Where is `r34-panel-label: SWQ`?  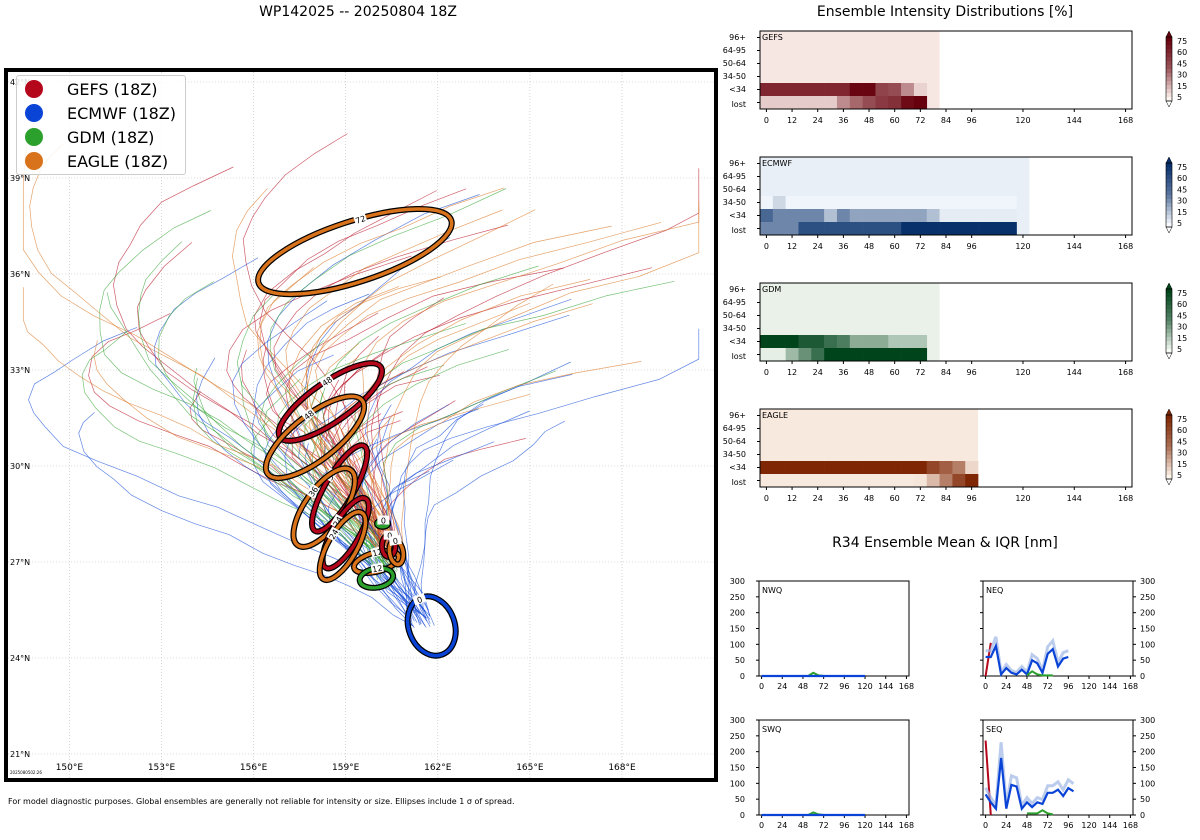
r34-panel-label: SWQ is located at coordinates (771, 729).